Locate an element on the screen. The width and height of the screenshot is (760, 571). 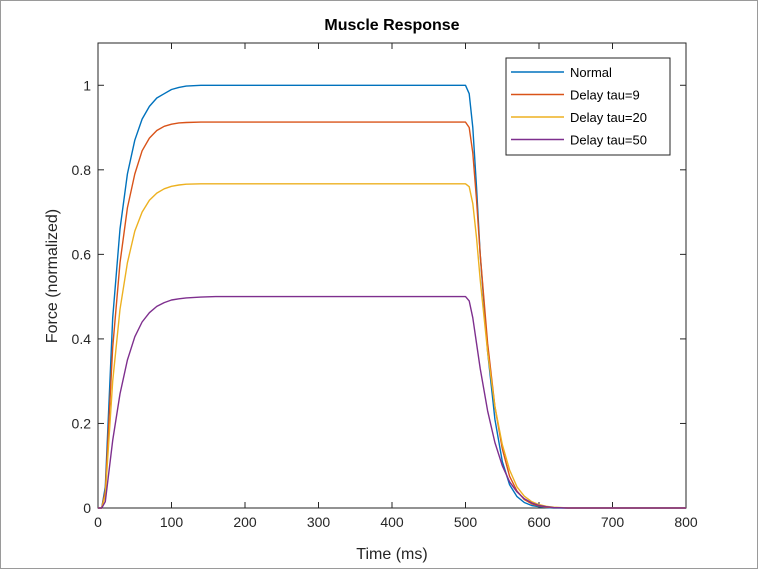
y-axis-label: Force (normalized) is located at coordinates (52, 276).